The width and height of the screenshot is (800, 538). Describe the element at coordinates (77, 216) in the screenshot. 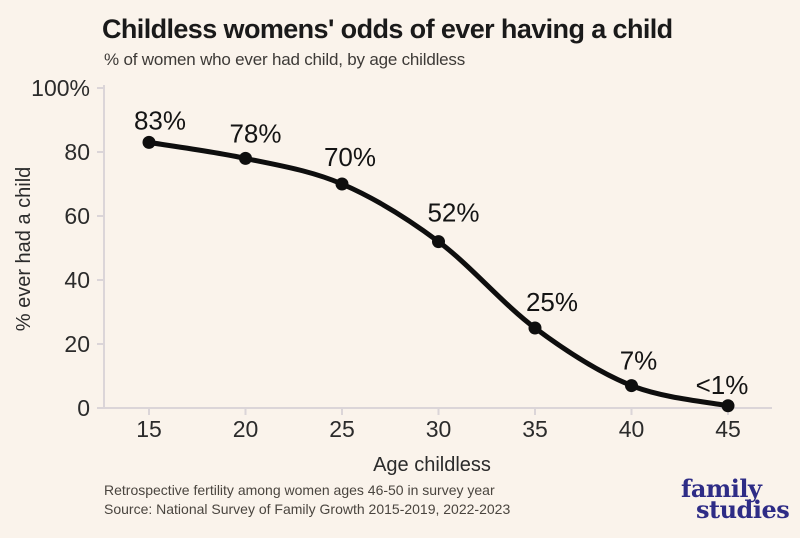

I see `y-tick-label: 60` at that location.